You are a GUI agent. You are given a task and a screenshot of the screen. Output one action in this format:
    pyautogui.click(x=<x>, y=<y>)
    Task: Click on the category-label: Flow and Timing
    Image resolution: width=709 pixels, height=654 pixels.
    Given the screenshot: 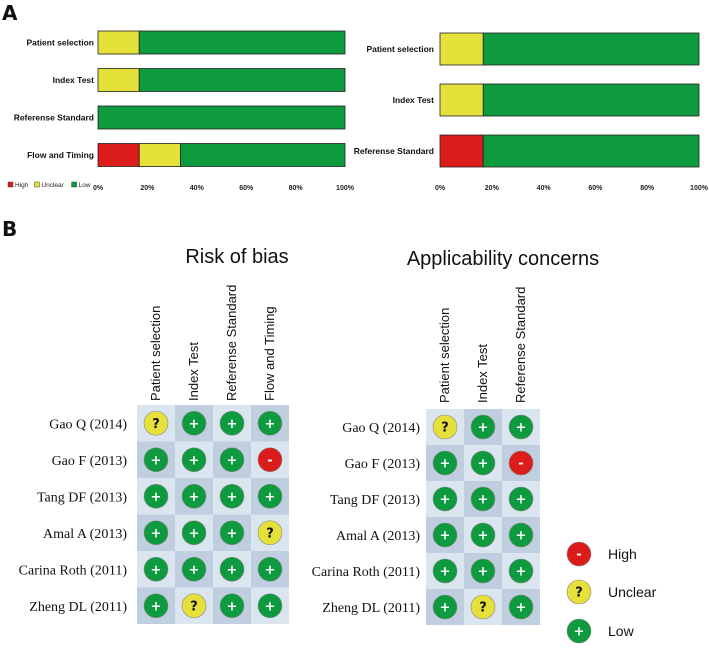 What is the action you would take?
    pyautogui.click(x=60, y=155)
    